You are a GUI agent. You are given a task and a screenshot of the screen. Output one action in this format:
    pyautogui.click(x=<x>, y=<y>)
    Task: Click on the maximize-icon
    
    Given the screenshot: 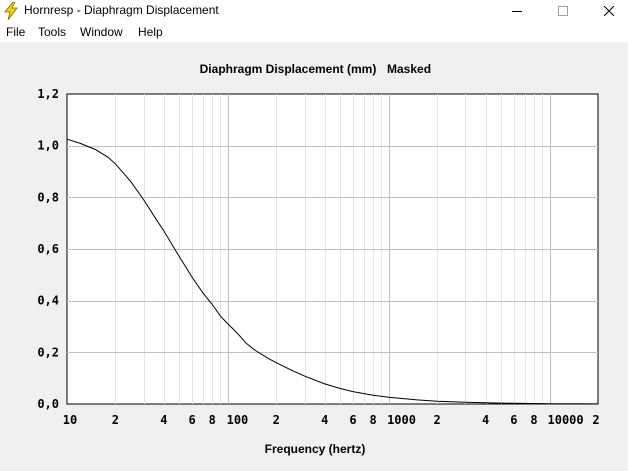 What is the action you would take?
    pyautogui.click(x=563, y=11)
    